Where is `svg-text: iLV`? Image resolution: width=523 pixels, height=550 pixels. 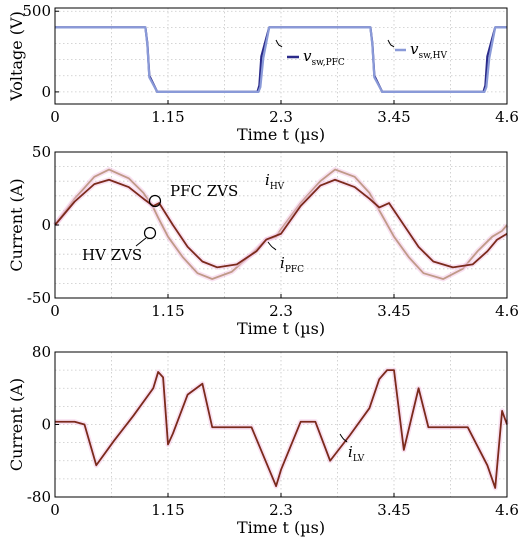 svg-text: iLV is located at coordinates (356, 453).